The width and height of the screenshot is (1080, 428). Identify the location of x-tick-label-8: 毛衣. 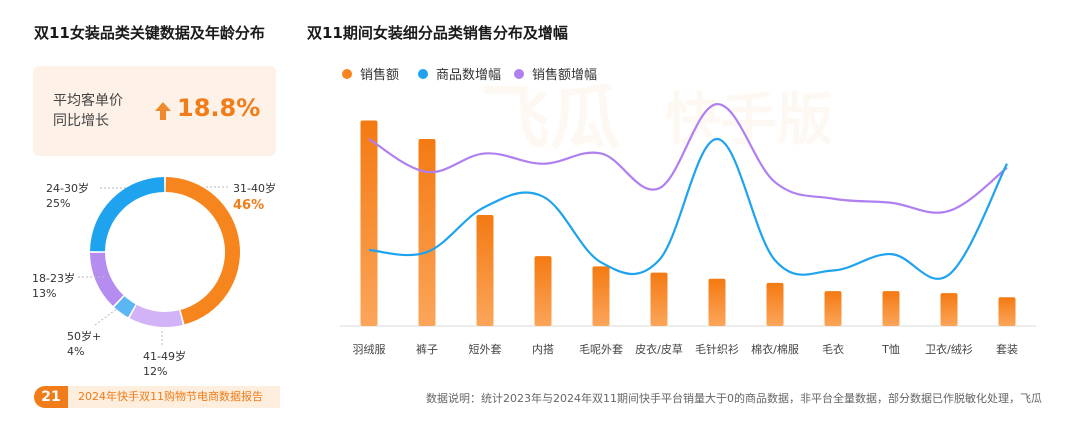
(833, 349).